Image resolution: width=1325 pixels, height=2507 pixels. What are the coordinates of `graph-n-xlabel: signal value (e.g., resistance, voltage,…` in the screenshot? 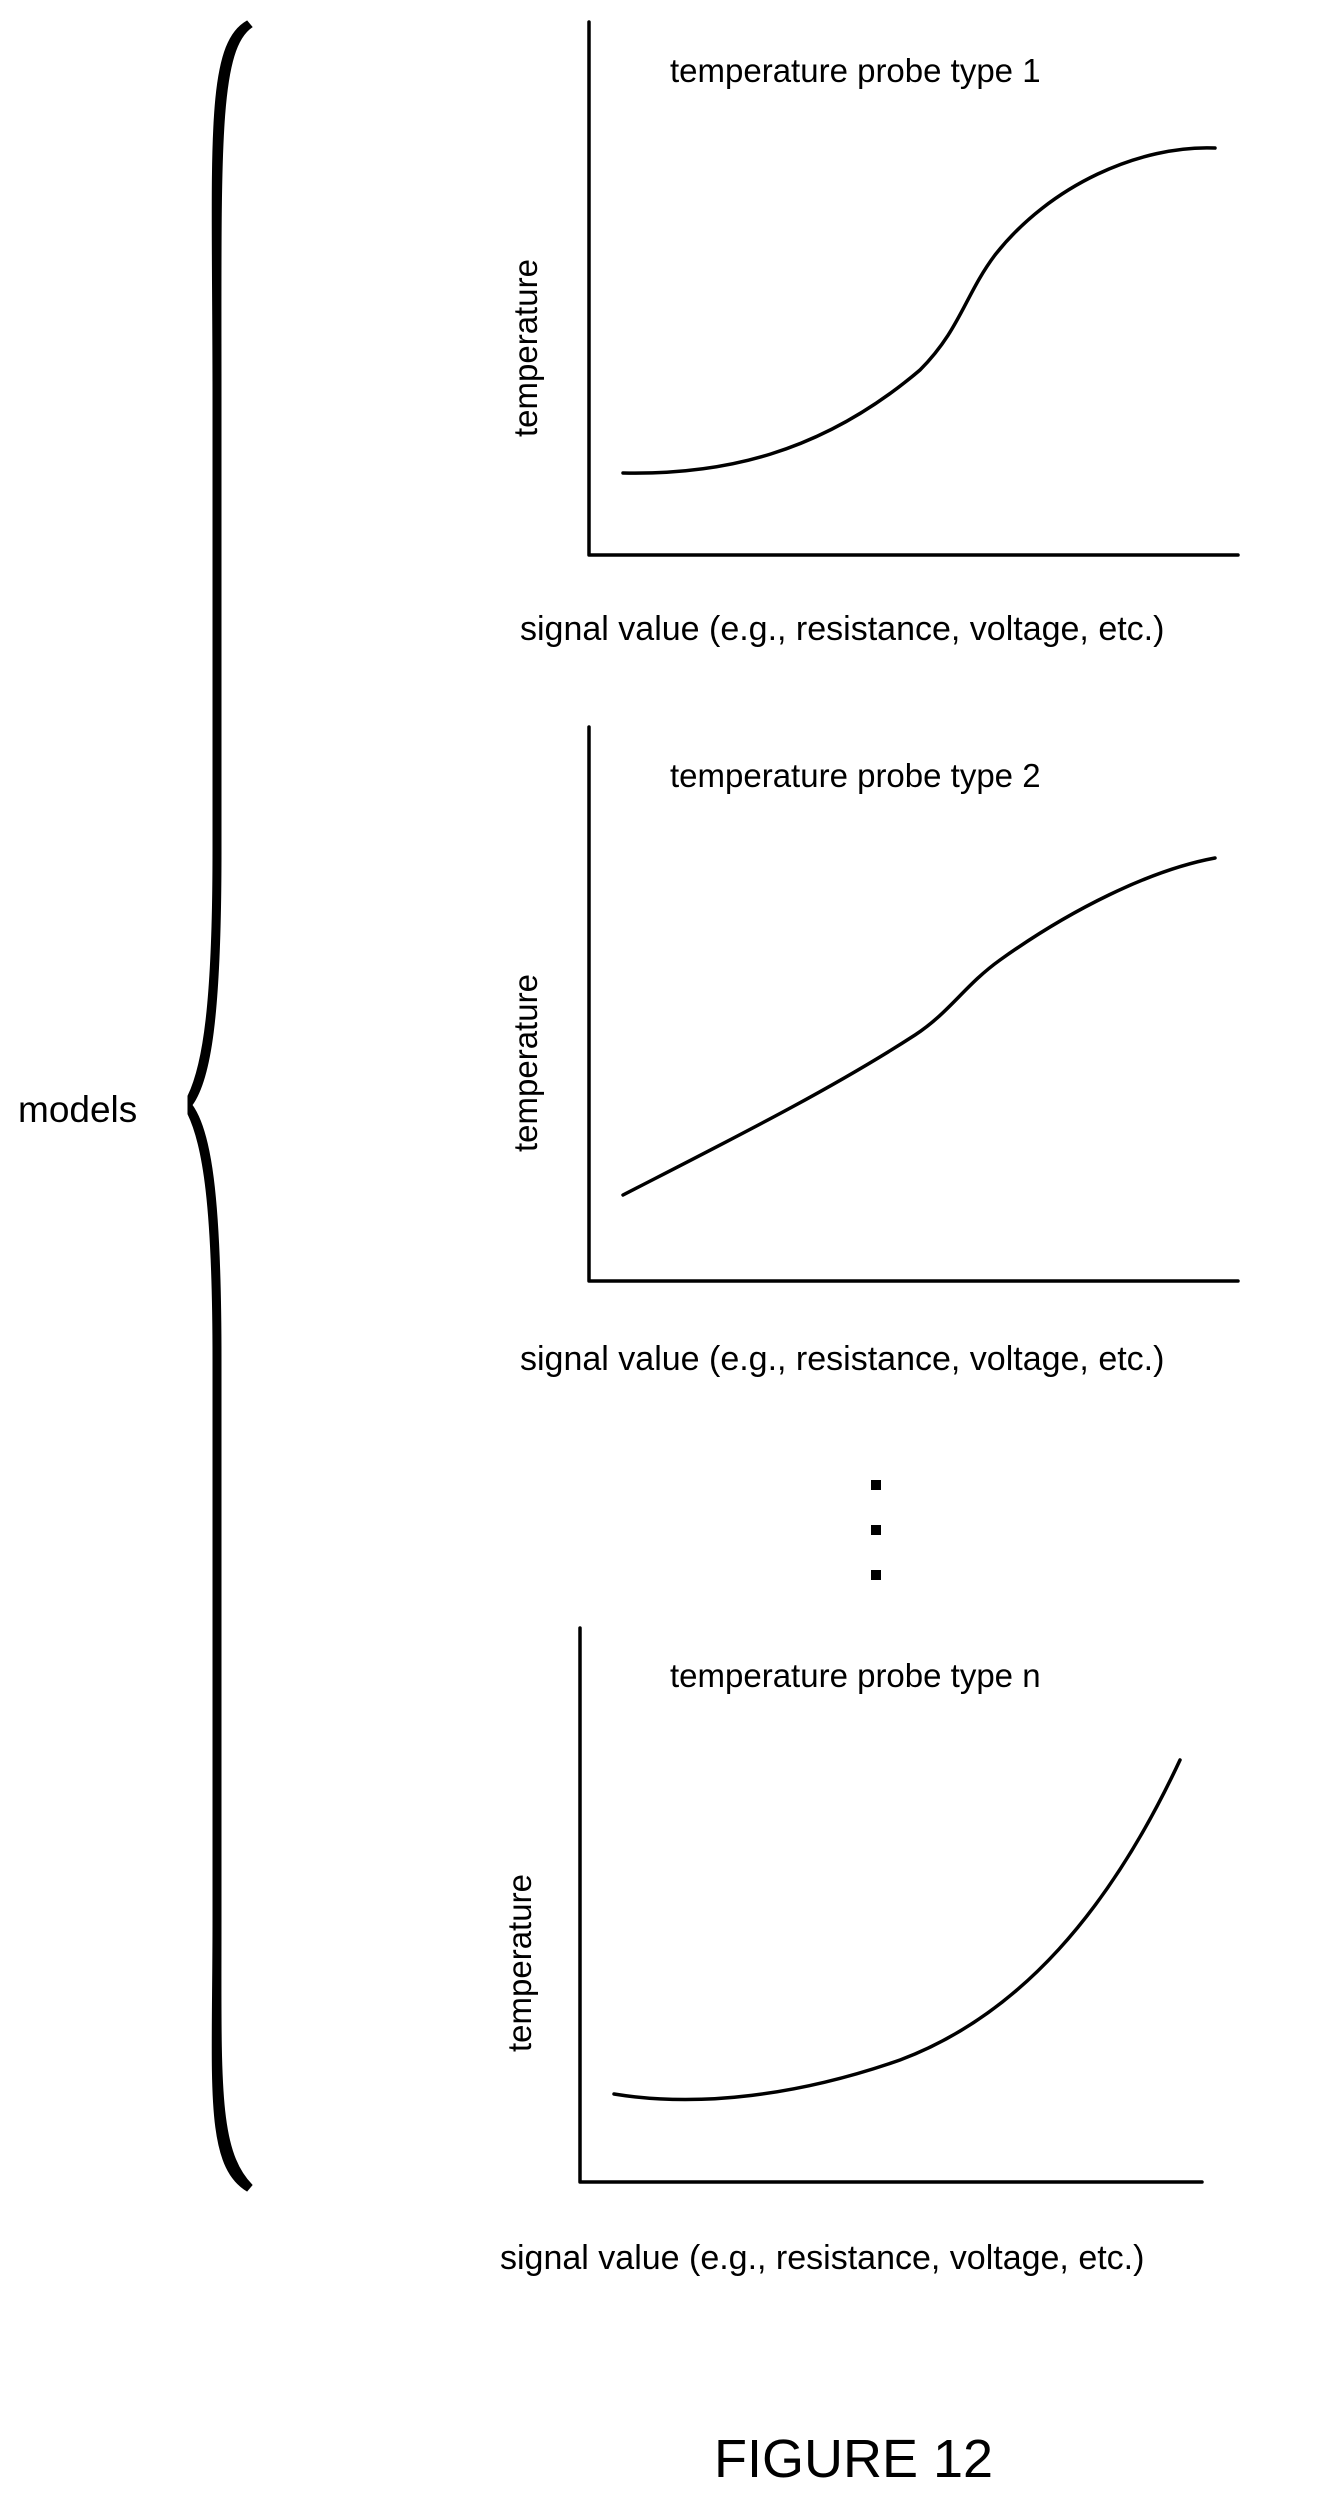 It's located at (822, 2258).